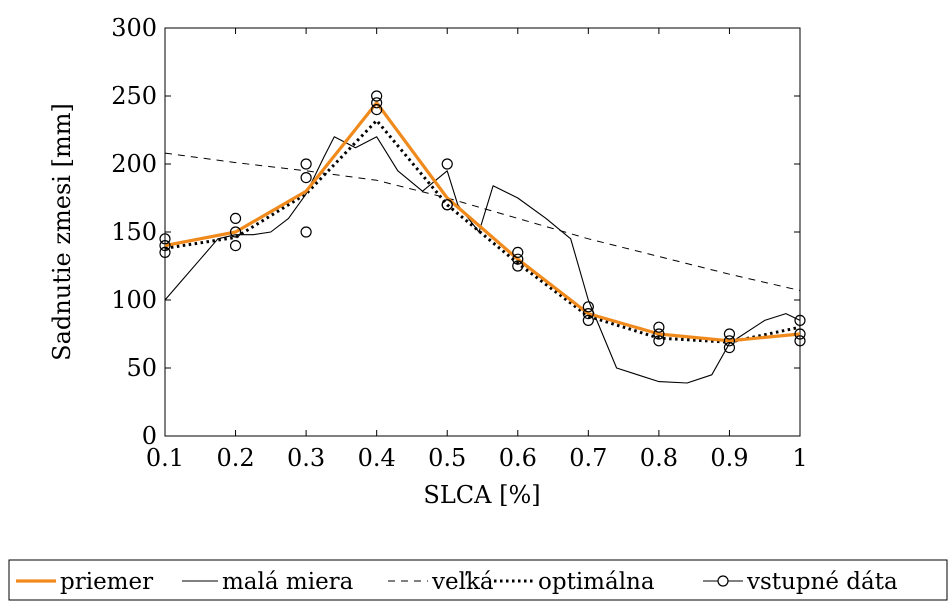 Image resolution: width=948 pixels, height=602 pixels. What do you see at coordinates (106, 582) in the screenshot?
I see `legend-label: priemer` at bounding box center [106, 582].